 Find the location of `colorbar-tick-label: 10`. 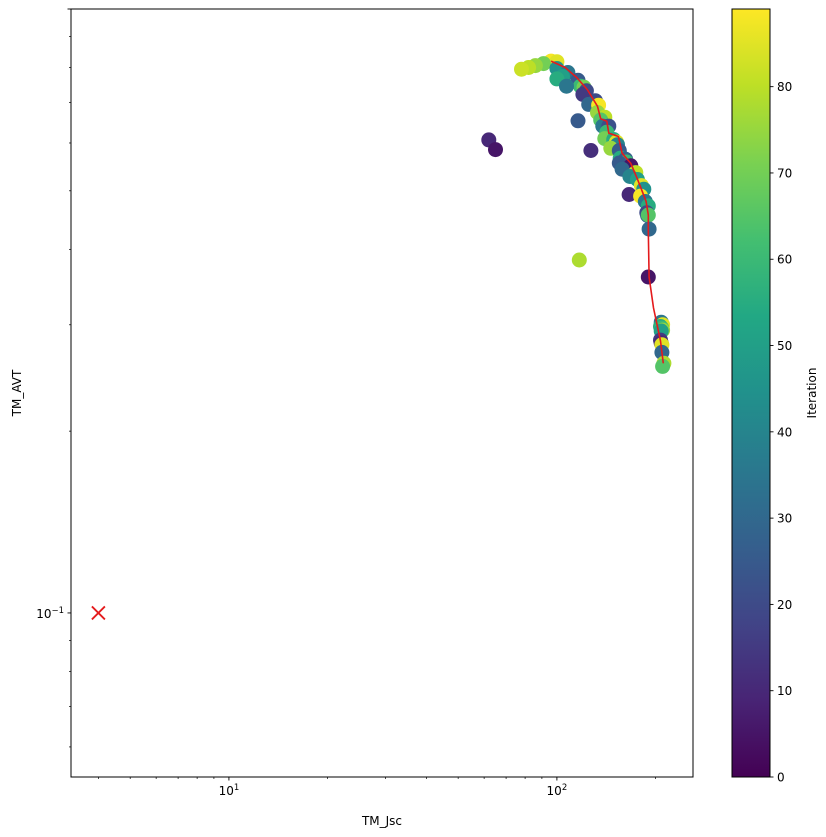

colorbar-tick-label: 10 is located at coordinates (784, 691).